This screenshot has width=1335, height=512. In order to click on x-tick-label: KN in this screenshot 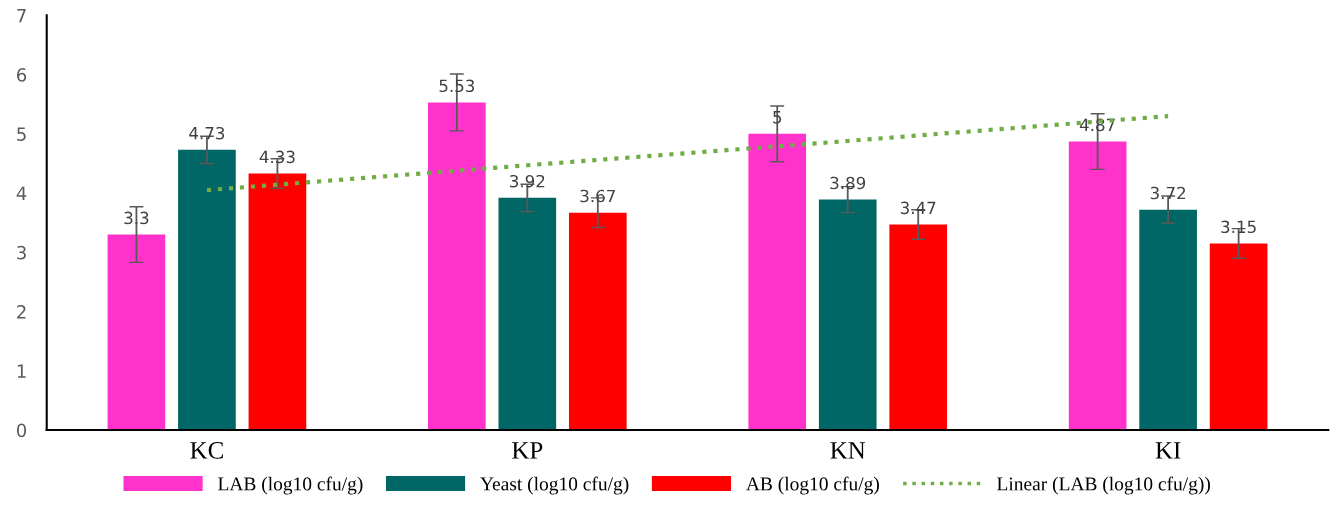, I will do `click(848, 450)`.